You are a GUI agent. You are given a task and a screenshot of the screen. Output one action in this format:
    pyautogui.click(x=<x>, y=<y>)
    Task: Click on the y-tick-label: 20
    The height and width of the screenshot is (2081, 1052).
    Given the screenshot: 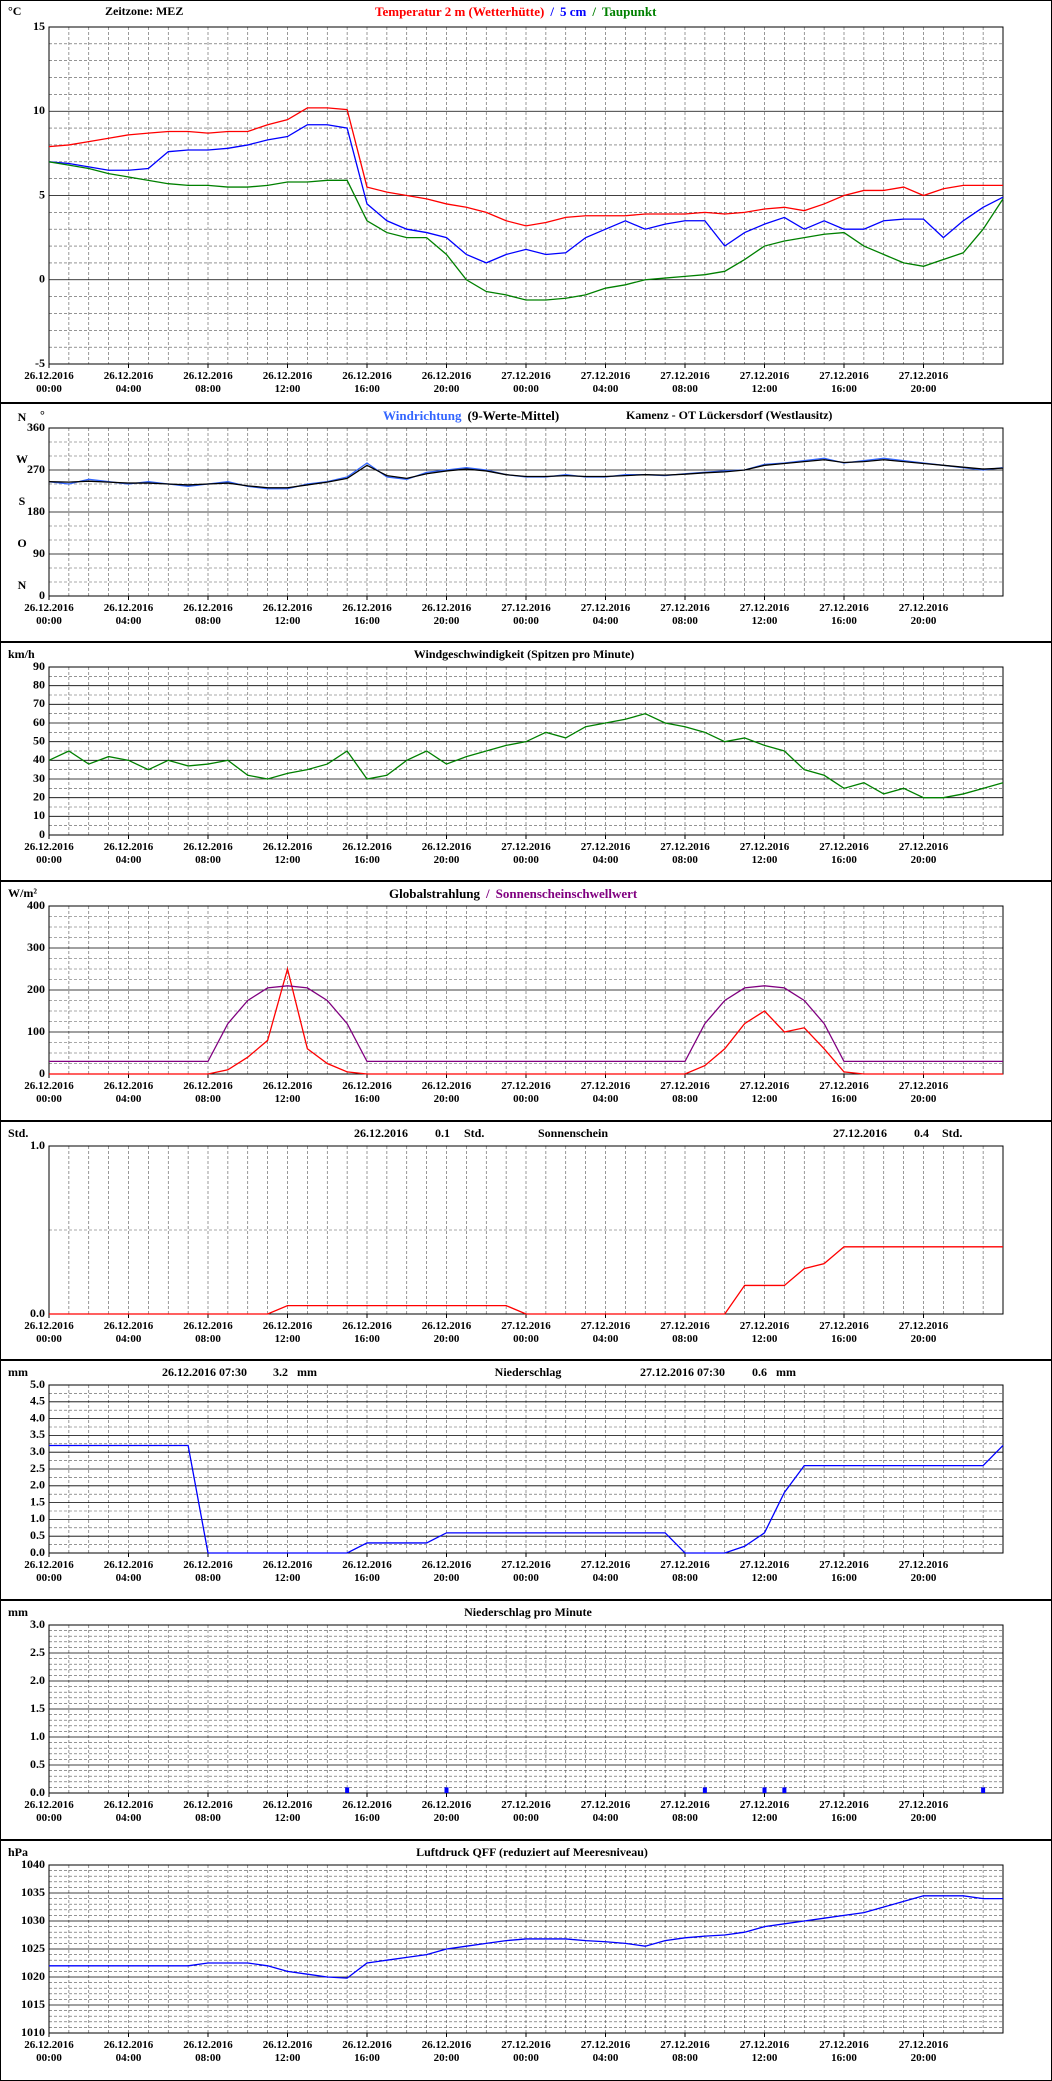 What is the action you would take?
    pyautogui.click(x=39, y=796)
    